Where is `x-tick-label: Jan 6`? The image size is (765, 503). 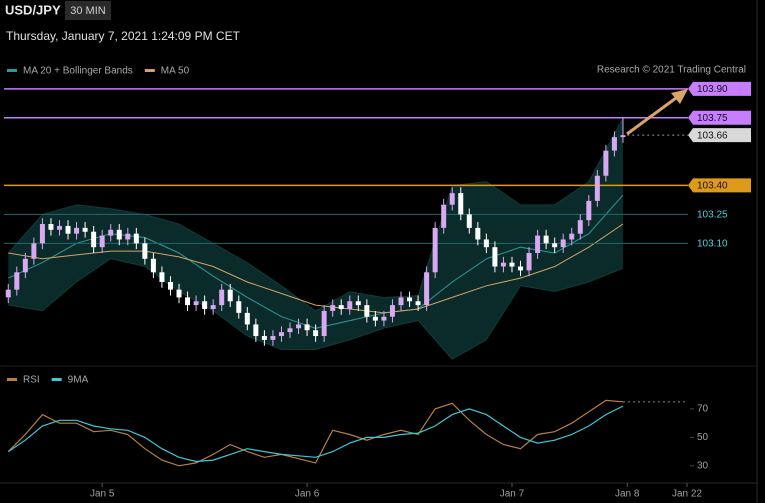 x-tick-label: Jan 6 is located at coordinates (307, 494).